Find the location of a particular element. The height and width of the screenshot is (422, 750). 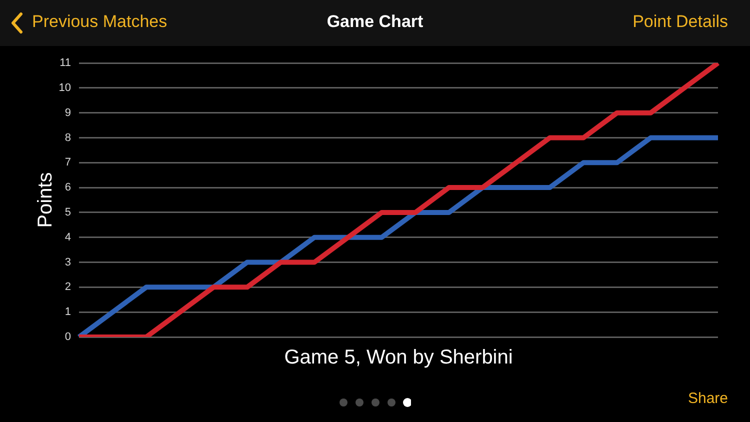

y-tick-label: 1 is located at coordinates (67, 312).